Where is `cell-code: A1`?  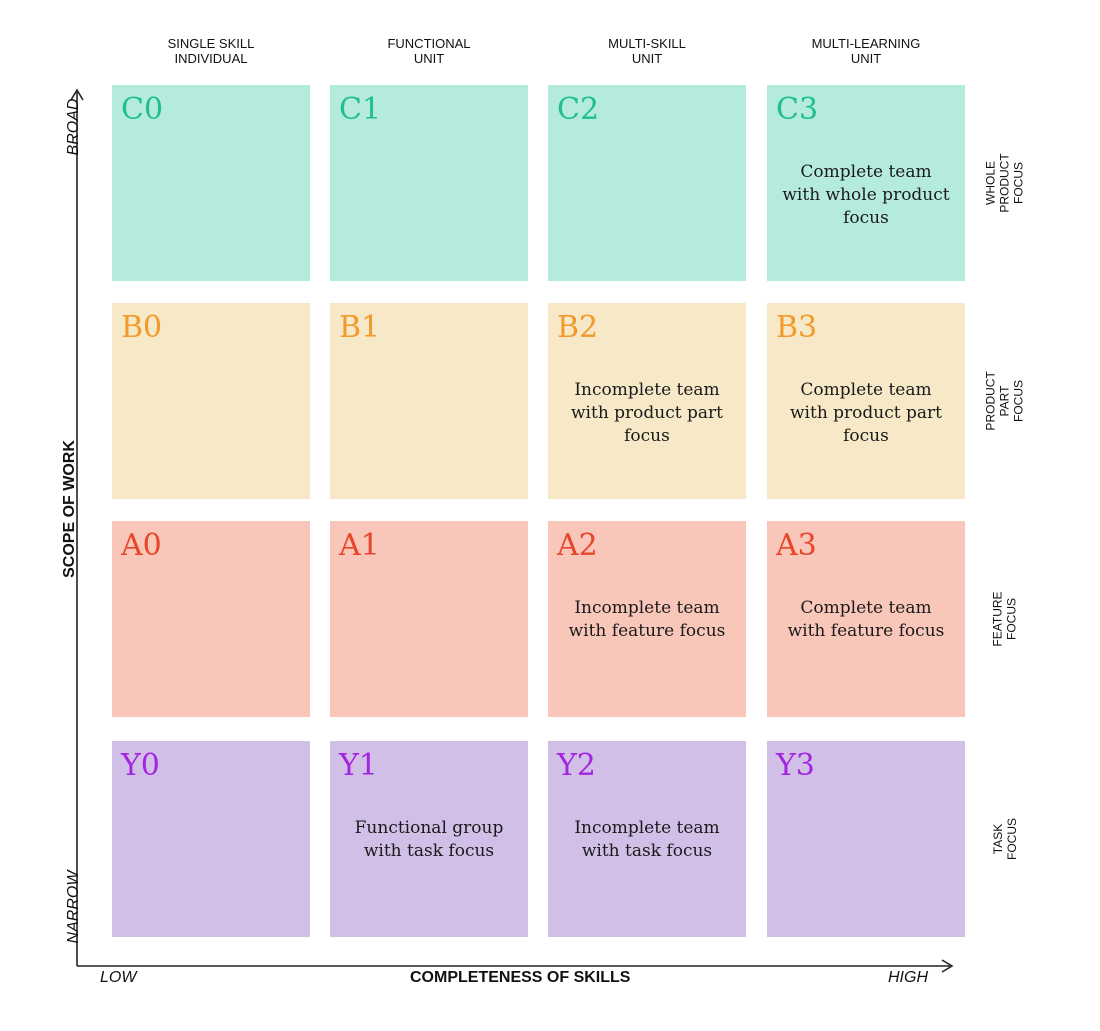 cell-code: A1 is located at coordinates (359, 545).